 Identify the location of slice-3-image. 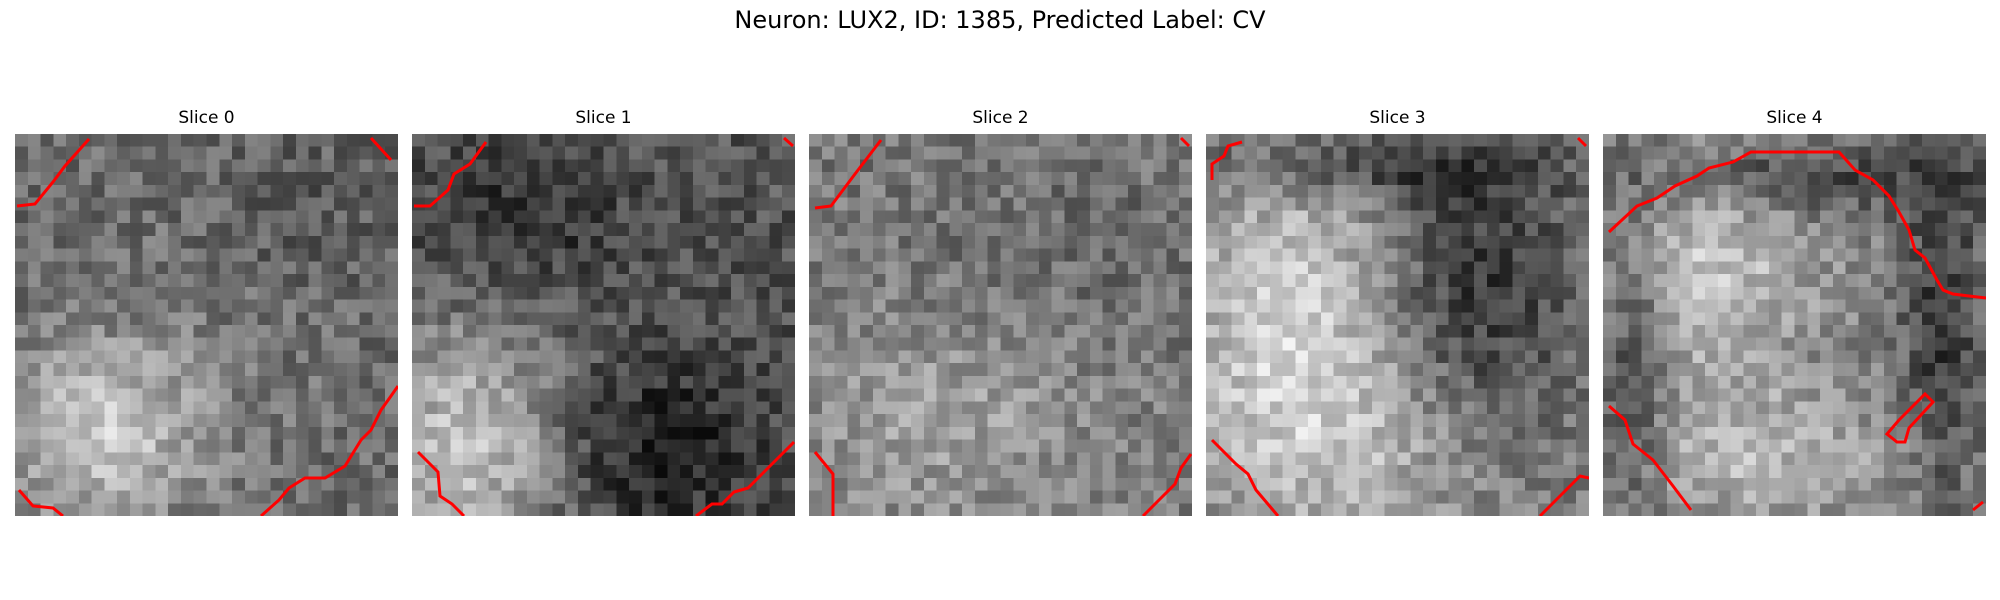
(1397, 325).